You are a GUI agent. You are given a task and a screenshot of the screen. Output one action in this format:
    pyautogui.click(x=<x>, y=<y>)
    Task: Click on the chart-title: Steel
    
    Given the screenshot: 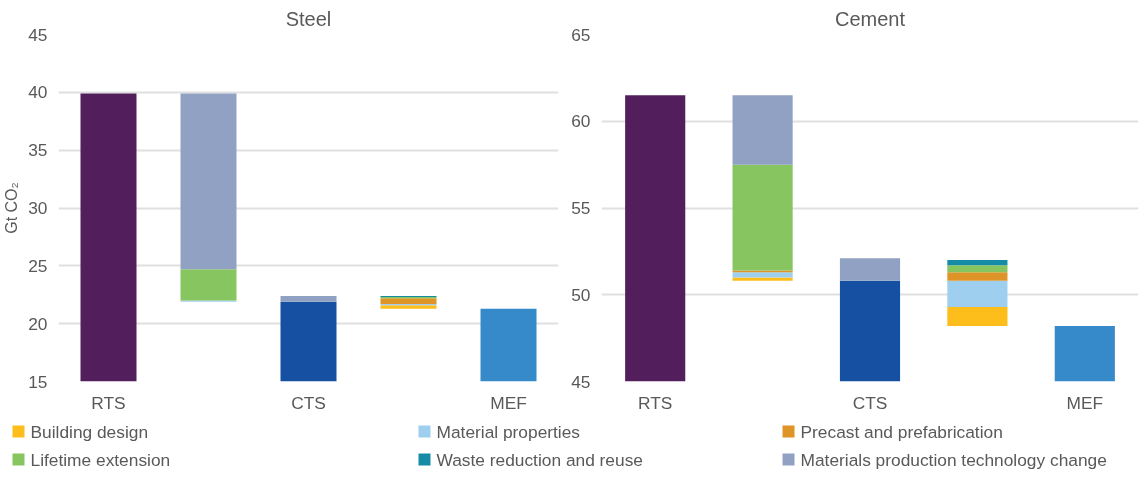 What is the action you would take?
    pyautogui.click(x=308, y=18)
    